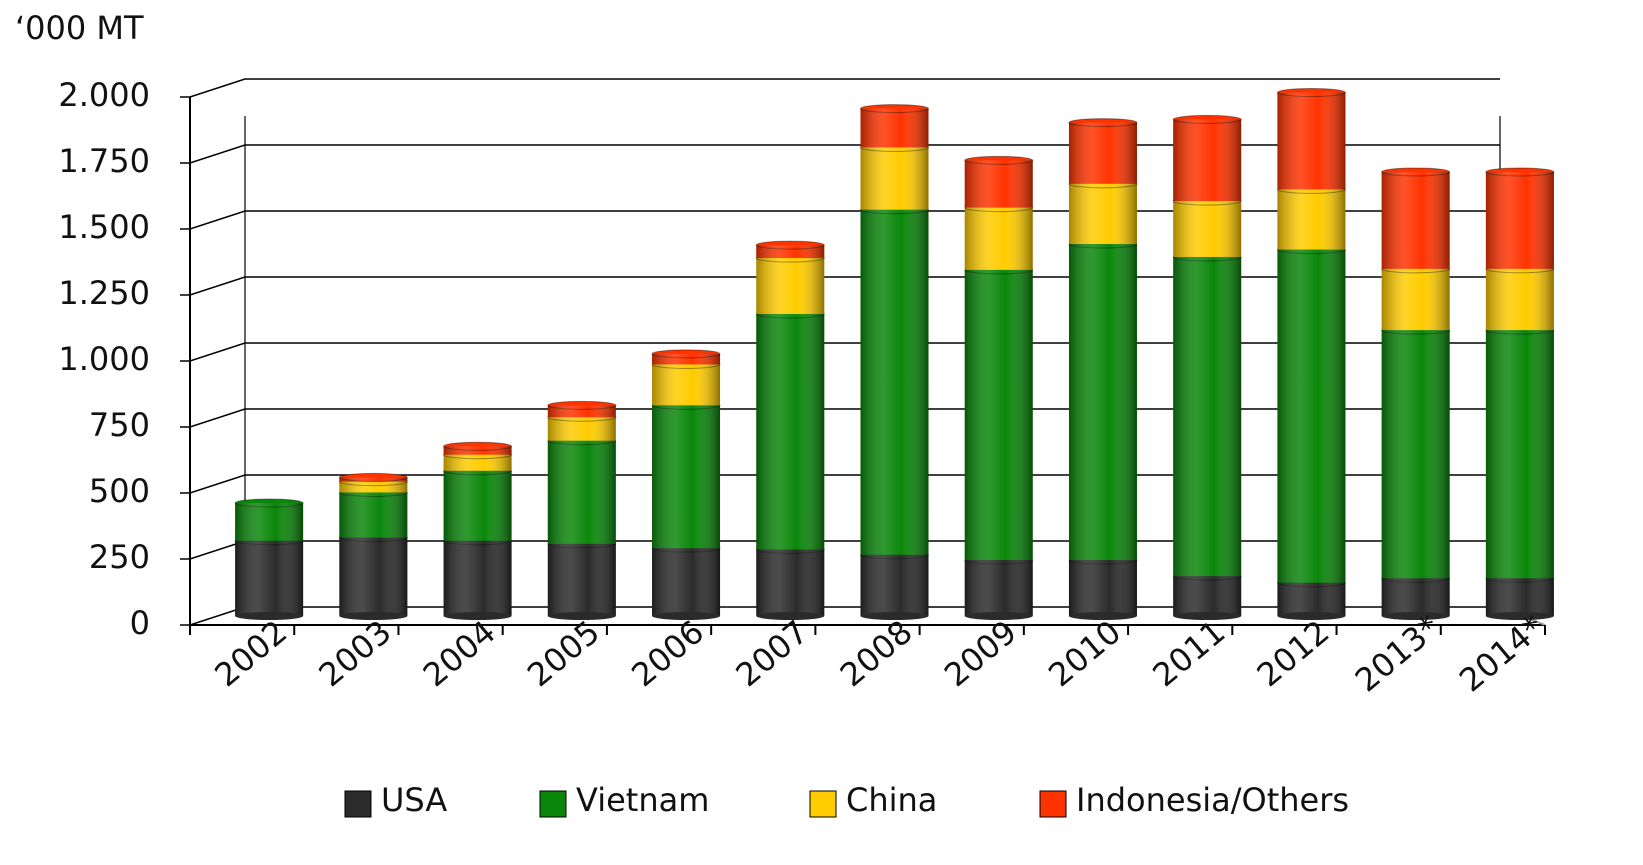 The image size is (1643, 865). I want to click on x-tick-label: 2014*, so click(1501, 654).